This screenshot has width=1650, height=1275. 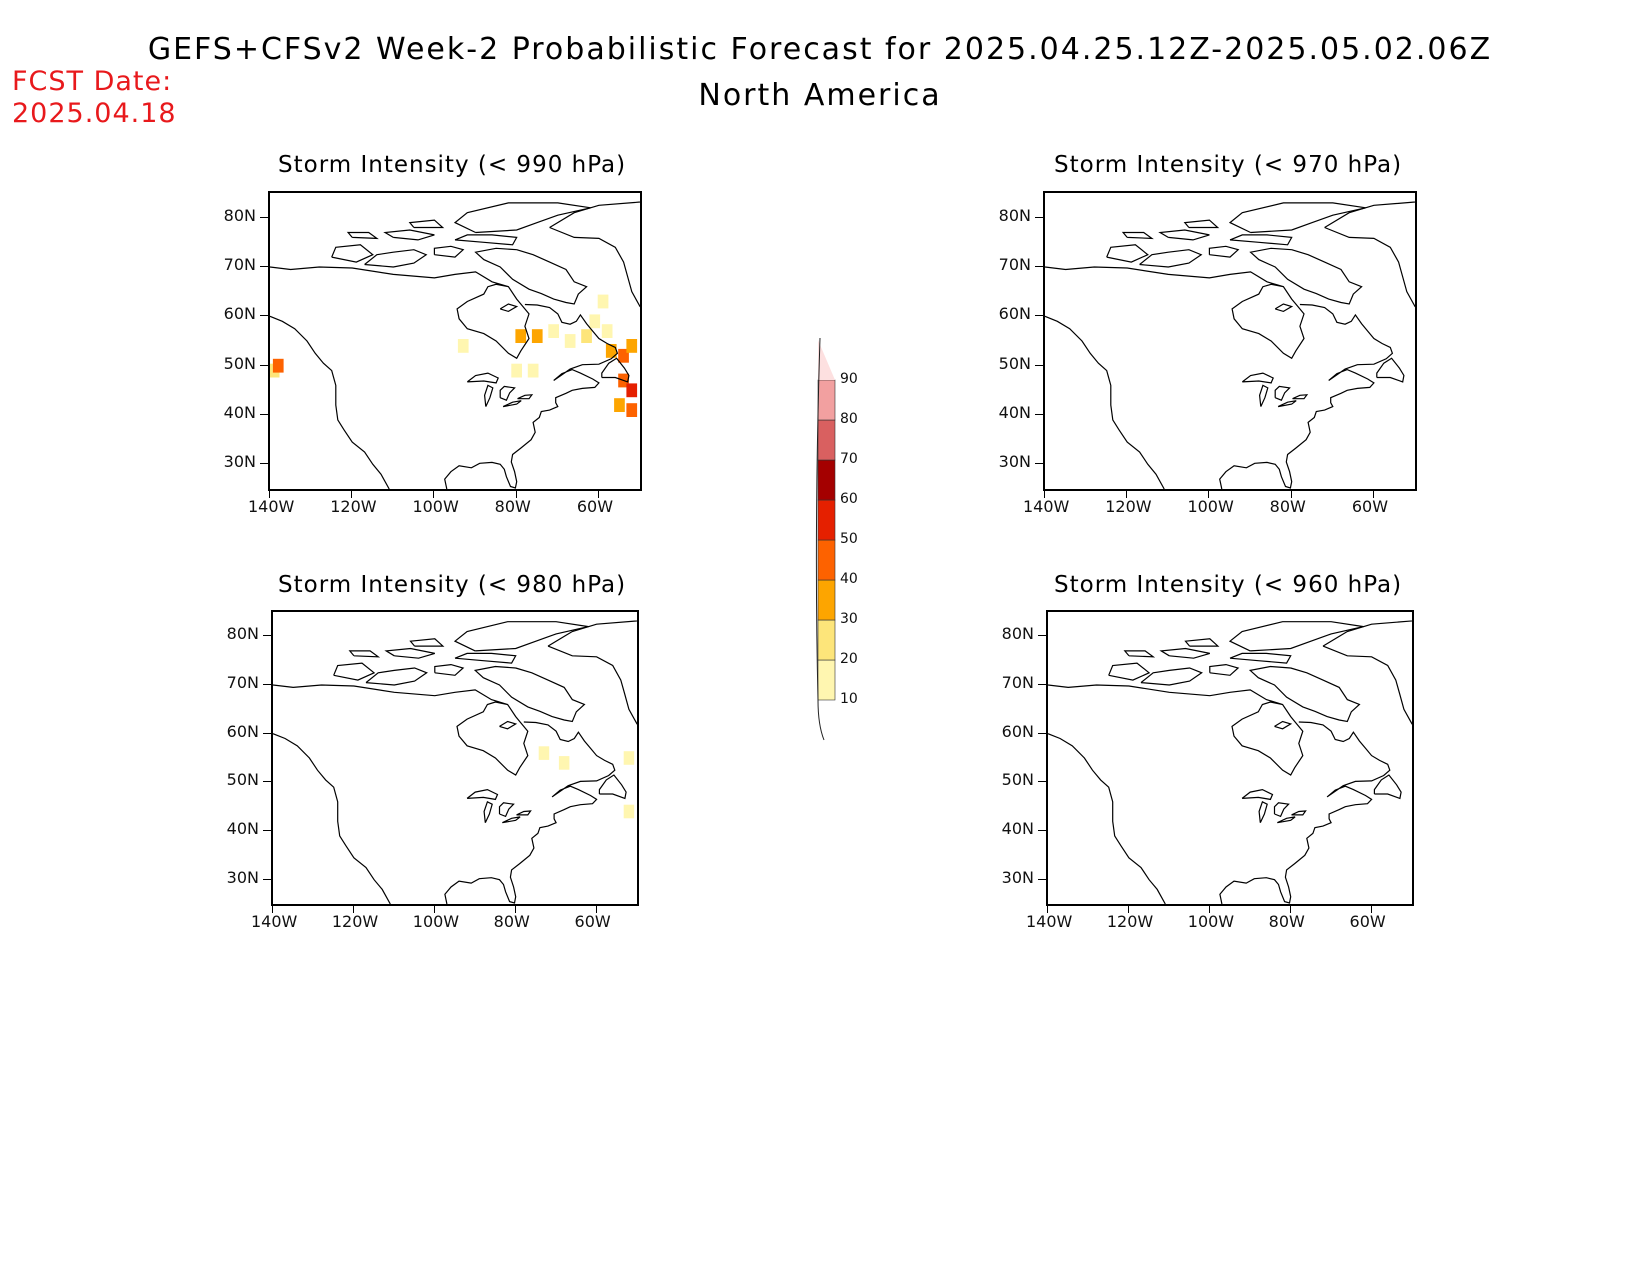 I want to click on lon-tick-label: 60W, so click(x=592, y=921).